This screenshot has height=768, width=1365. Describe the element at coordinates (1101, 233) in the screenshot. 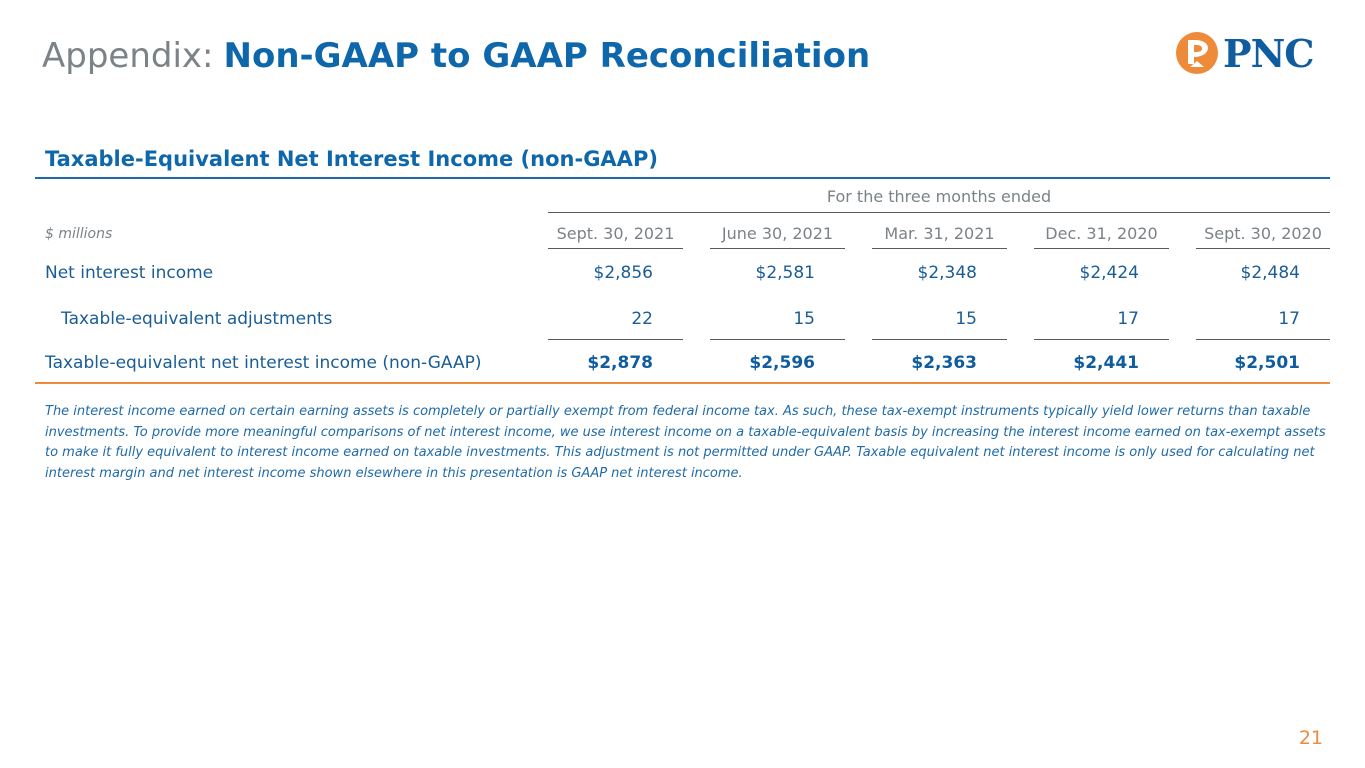

I see `column-header: Dec. 31, 2020` at that location.